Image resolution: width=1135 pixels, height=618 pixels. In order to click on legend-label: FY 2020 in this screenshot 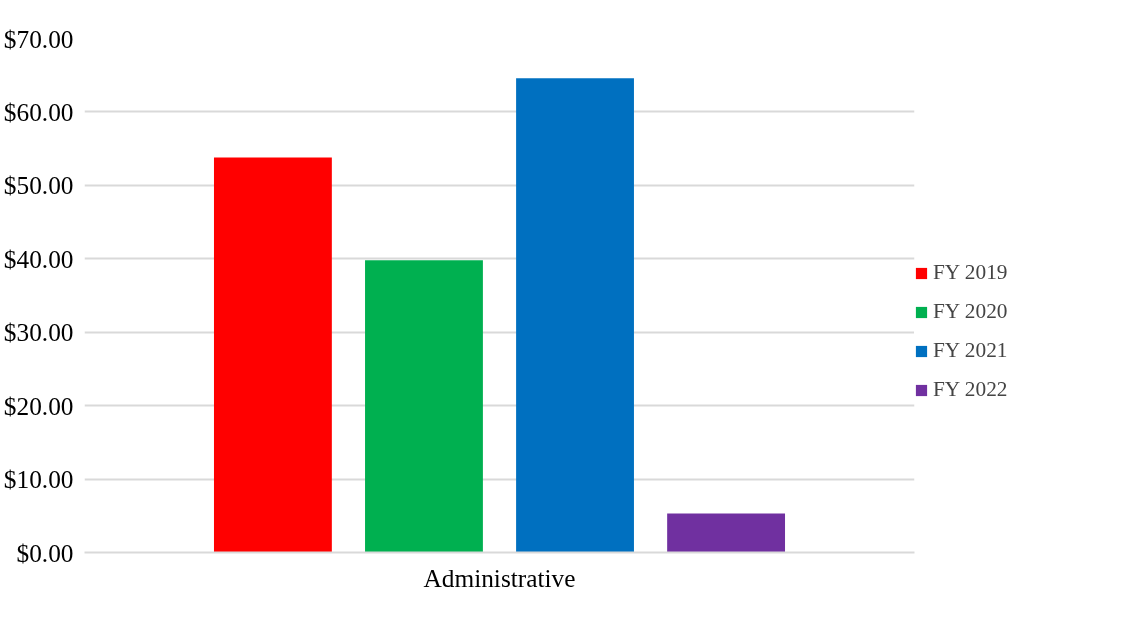, I will do `click(970, 311)`.